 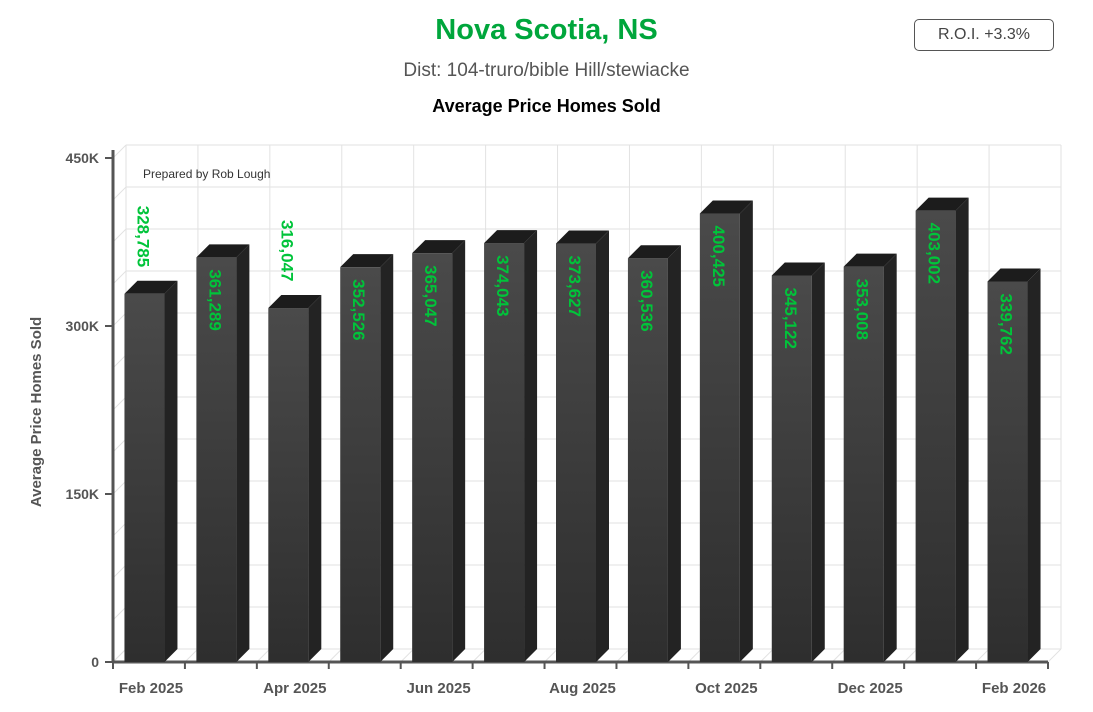 I want to click on data-label: 374,043, so click(x=502, y=285).